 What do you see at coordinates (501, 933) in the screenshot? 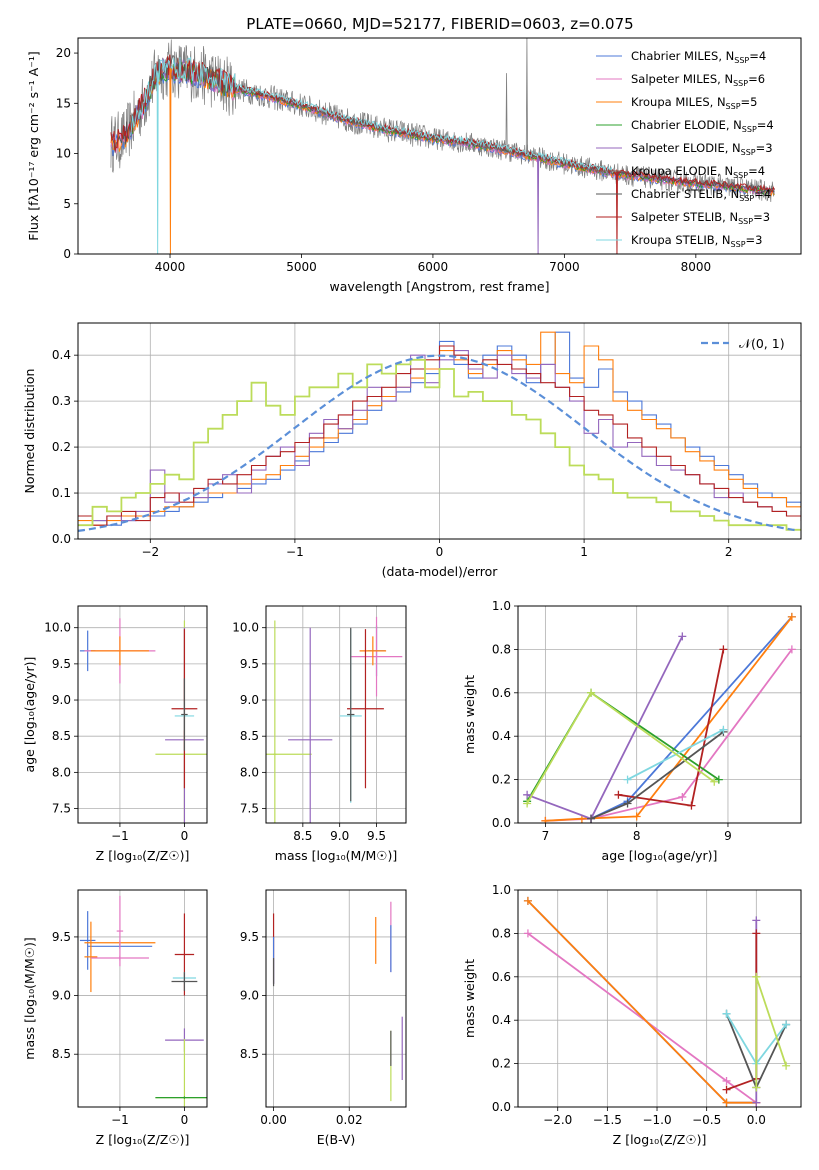
I see `weight-vs-Z-ytick-label: 0.8` at bounding box center [501, 933].